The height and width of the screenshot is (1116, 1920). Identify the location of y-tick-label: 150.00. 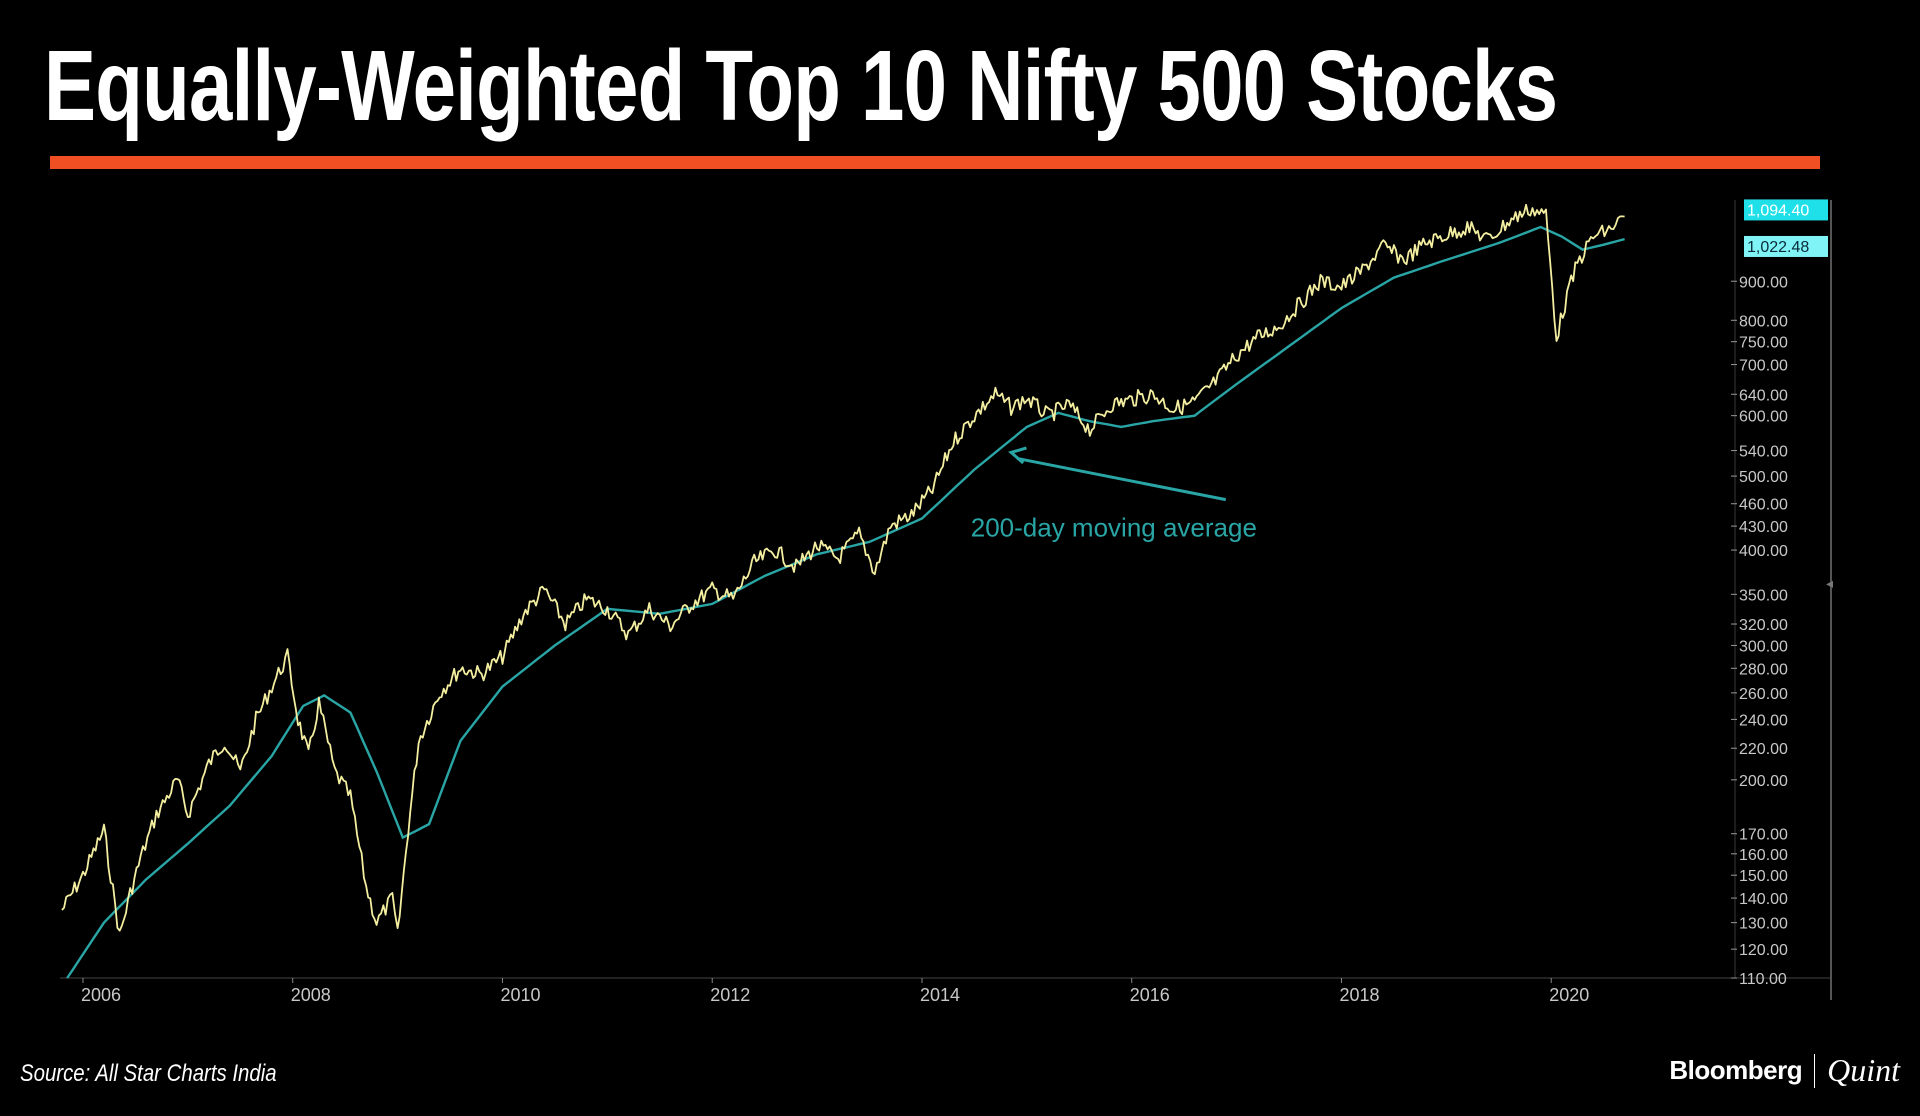
(1763, 876).